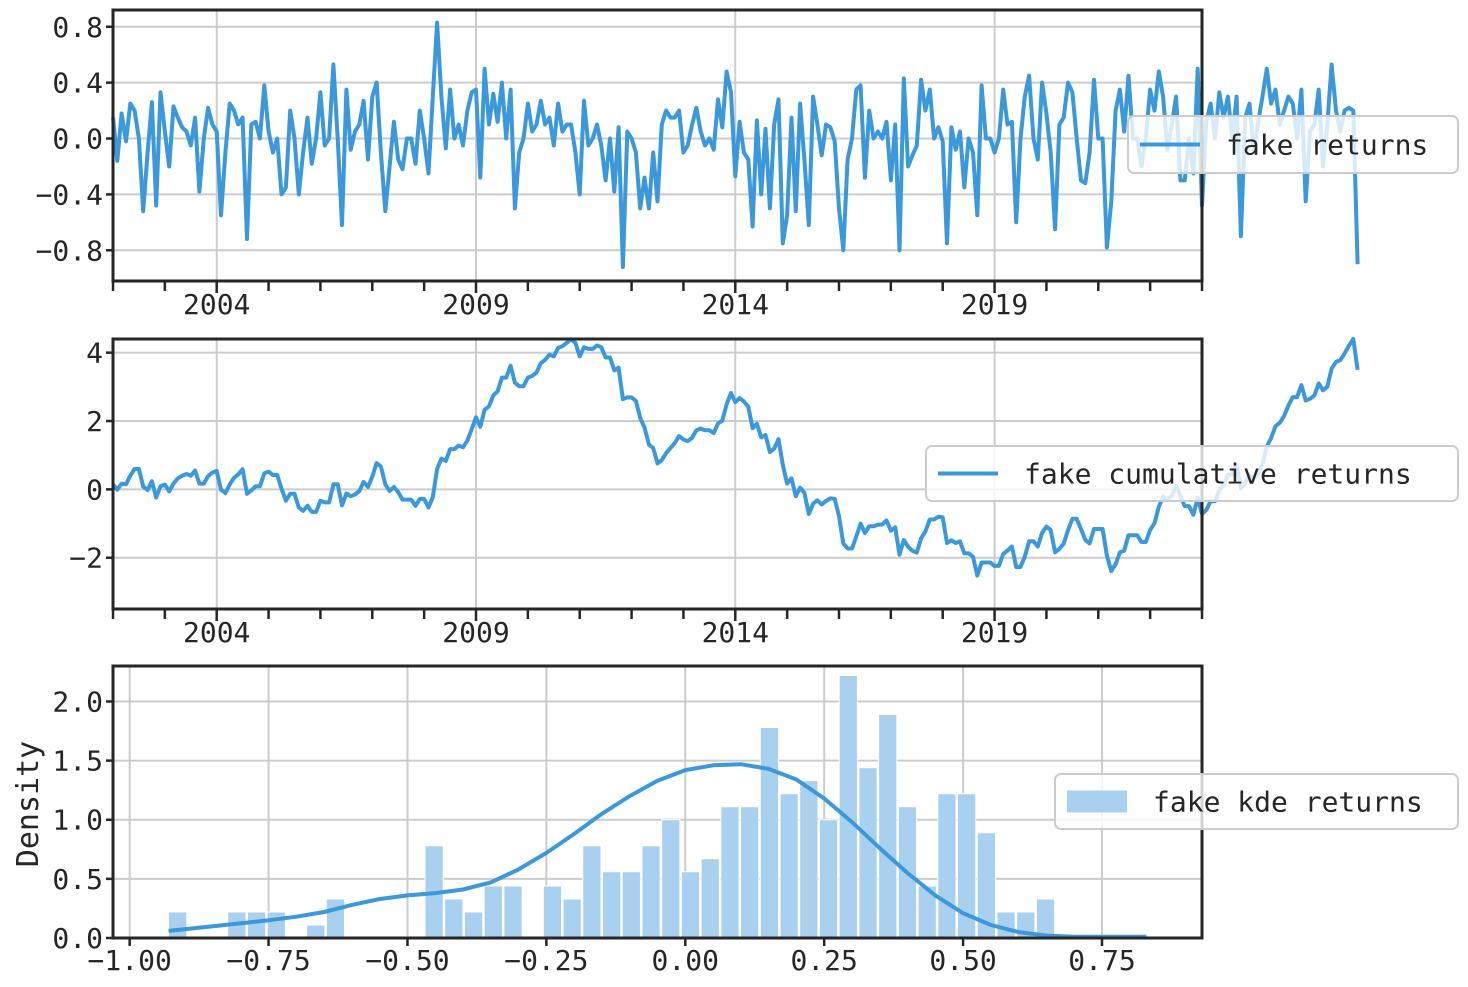 Image resolution: width=1468 pixels, height=987 pixels. Describe the element at coordinates (94, 489) in the screenshot. I see `y-tick-label: 0` at that location.